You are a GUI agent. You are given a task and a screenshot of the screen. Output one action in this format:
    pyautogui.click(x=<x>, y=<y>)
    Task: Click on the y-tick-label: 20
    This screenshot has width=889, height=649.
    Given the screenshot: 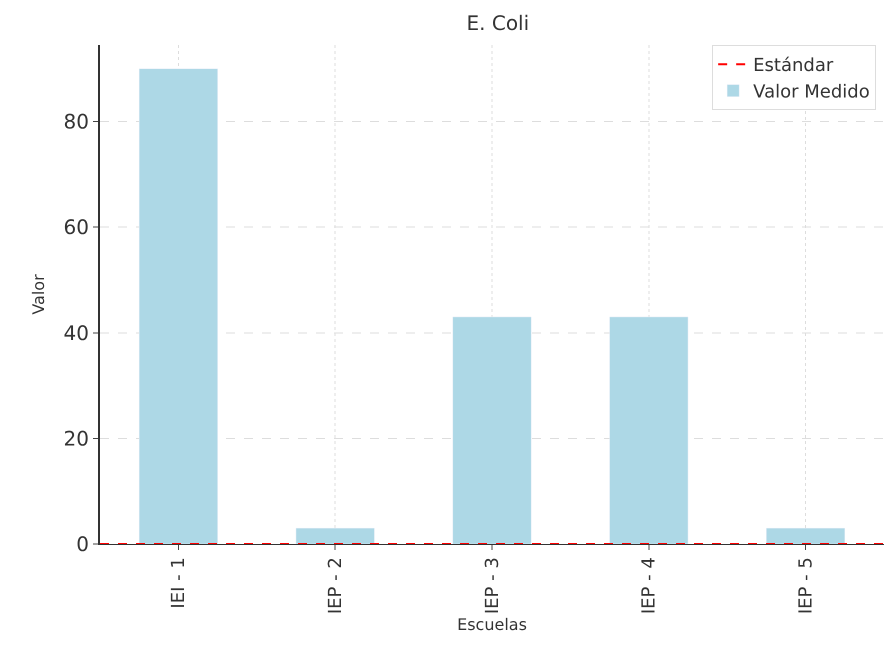 What is the action you would take?
    pyautogui.click(x=76, y=438)
    